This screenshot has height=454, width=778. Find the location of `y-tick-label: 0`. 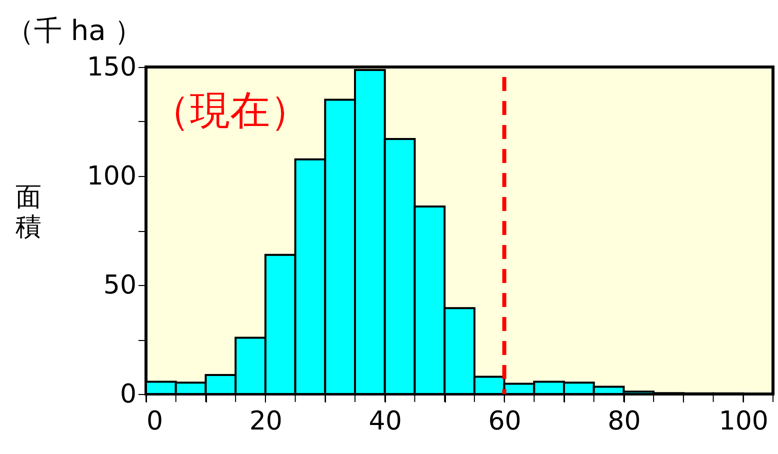

y-tick-label: 0 is located at coordinates (128, 395).